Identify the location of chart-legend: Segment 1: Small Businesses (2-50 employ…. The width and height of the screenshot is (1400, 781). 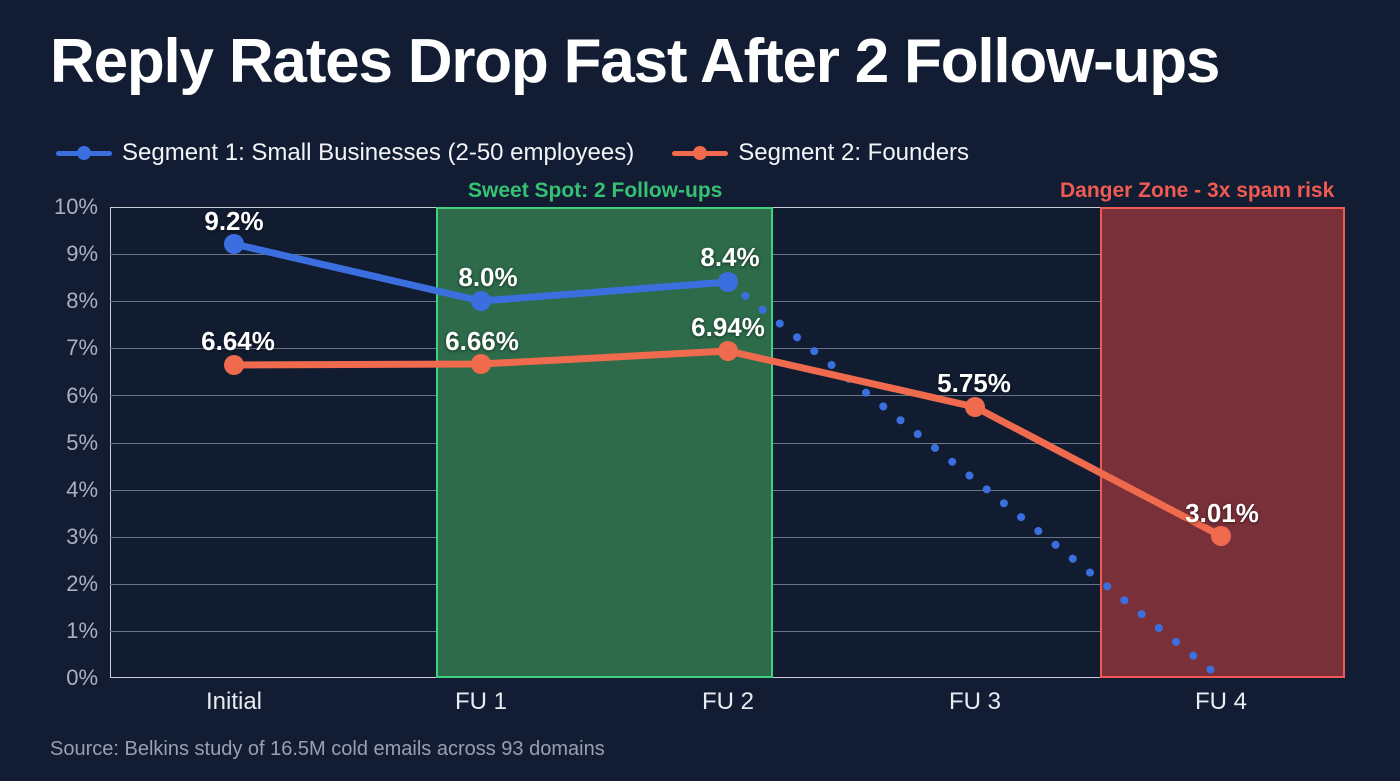
(512, 153).